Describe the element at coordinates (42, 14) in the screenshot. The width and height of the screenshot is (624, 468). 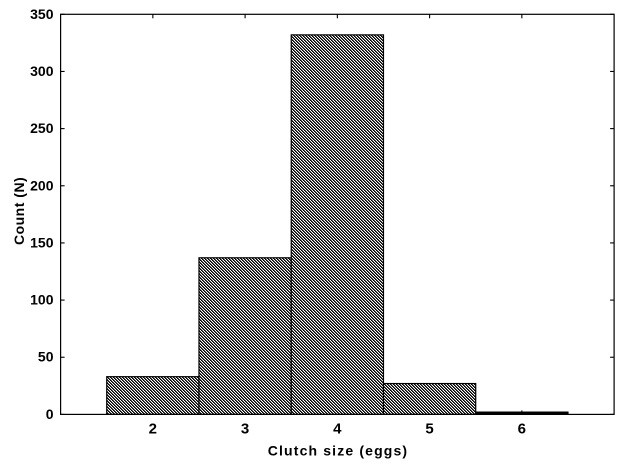
I see `svg-text: 350` at that location.